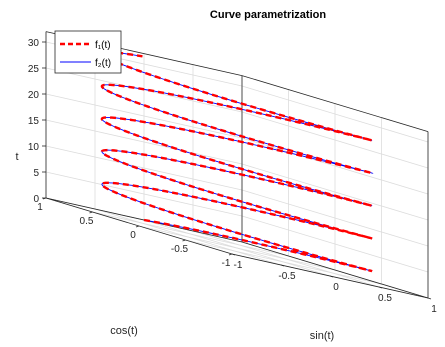  I want to click on x-tick-label-0: -1, so click(238, 265).